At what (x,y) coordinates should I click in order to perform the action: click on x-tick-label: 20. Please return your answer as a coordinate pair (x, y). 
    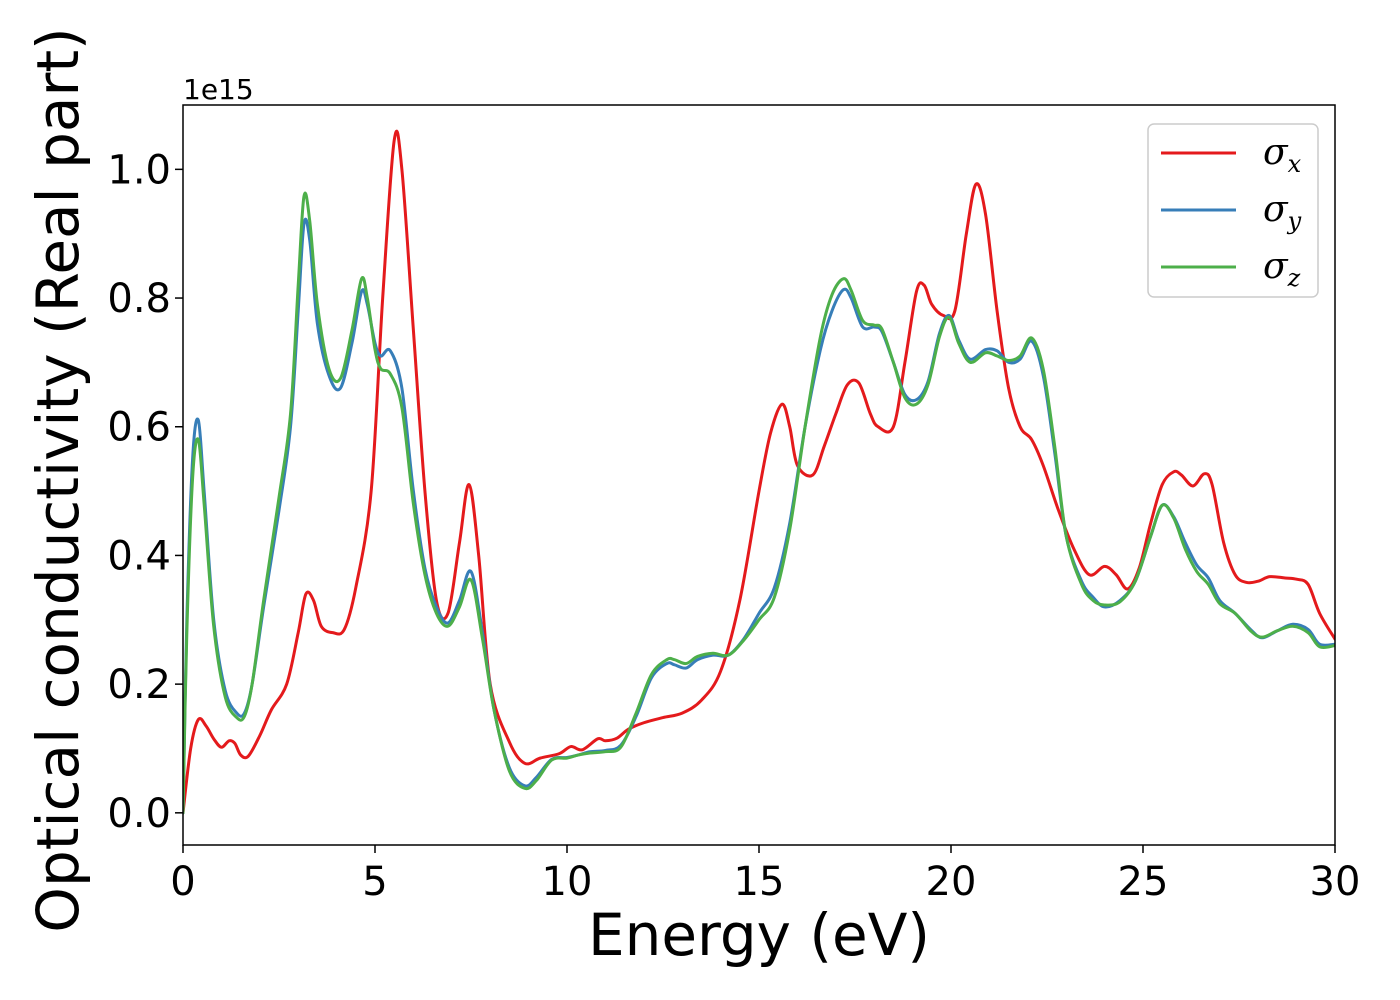
    Looking at the image, I should click on (951, 882).